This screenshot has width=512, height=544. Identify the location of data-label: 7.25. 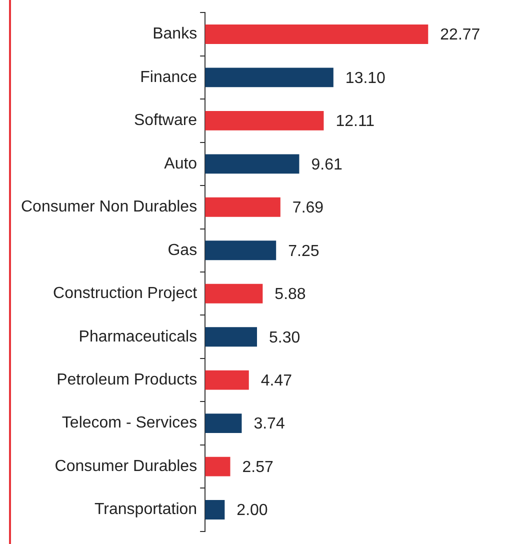
(304, 251).